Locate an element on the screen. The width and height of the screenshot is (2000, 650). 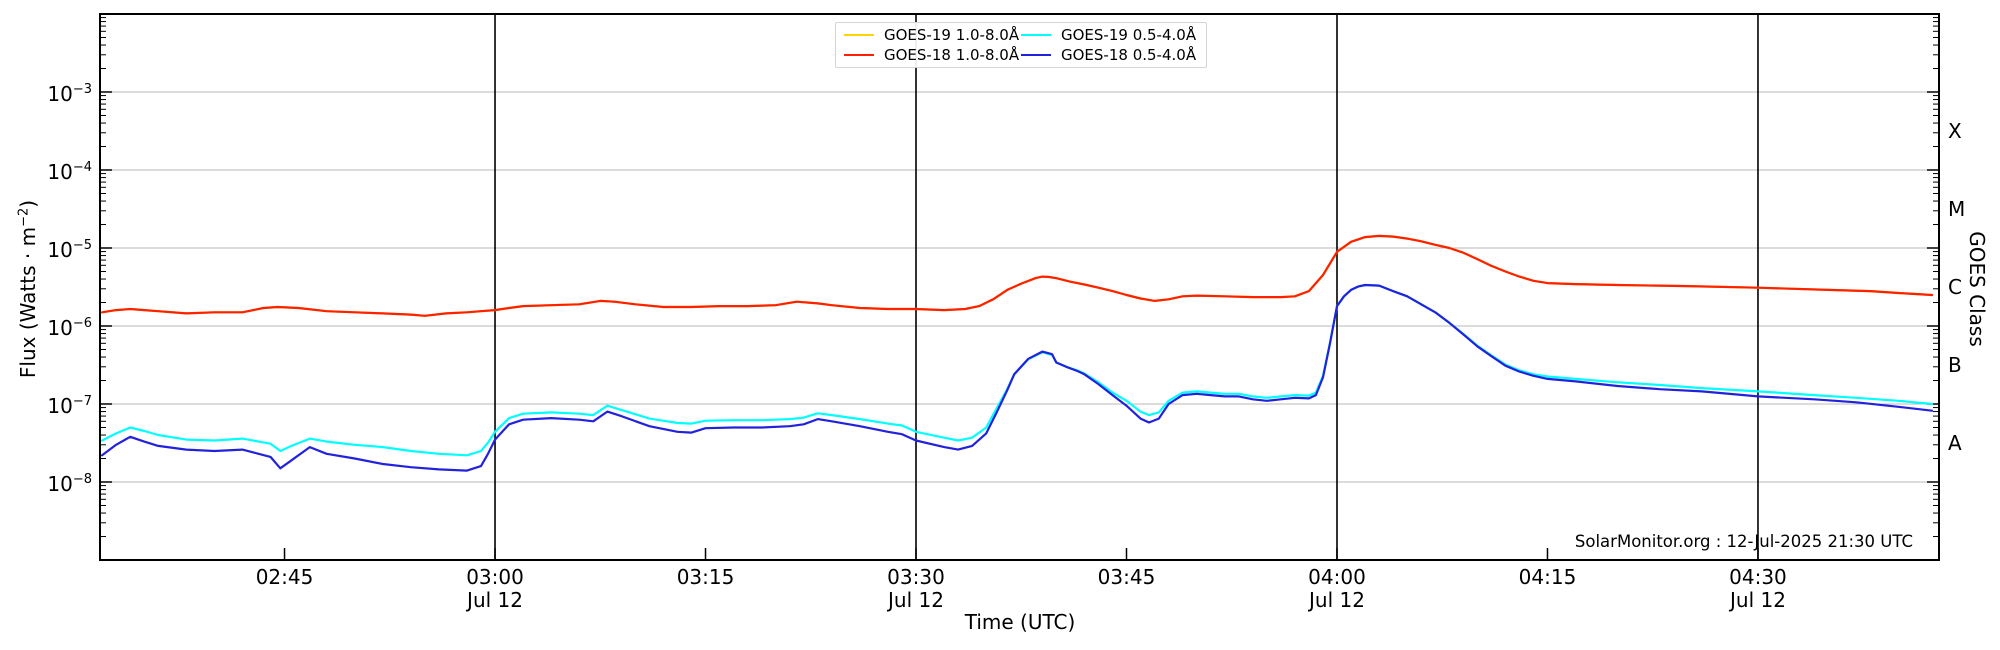
x-tick-label-0345: 03:45 is located at coordinates (1126, 577).